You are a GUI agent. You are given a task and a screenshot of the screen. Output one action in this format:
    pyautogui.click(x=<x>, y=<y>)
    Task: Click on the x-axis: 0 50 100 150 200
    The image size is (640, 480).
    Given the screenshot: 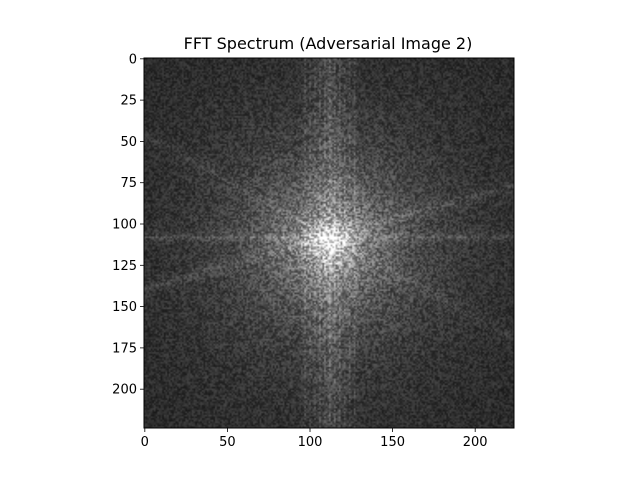 What is the action you would take?
    pyautogui.click(x=314, y=439)
    